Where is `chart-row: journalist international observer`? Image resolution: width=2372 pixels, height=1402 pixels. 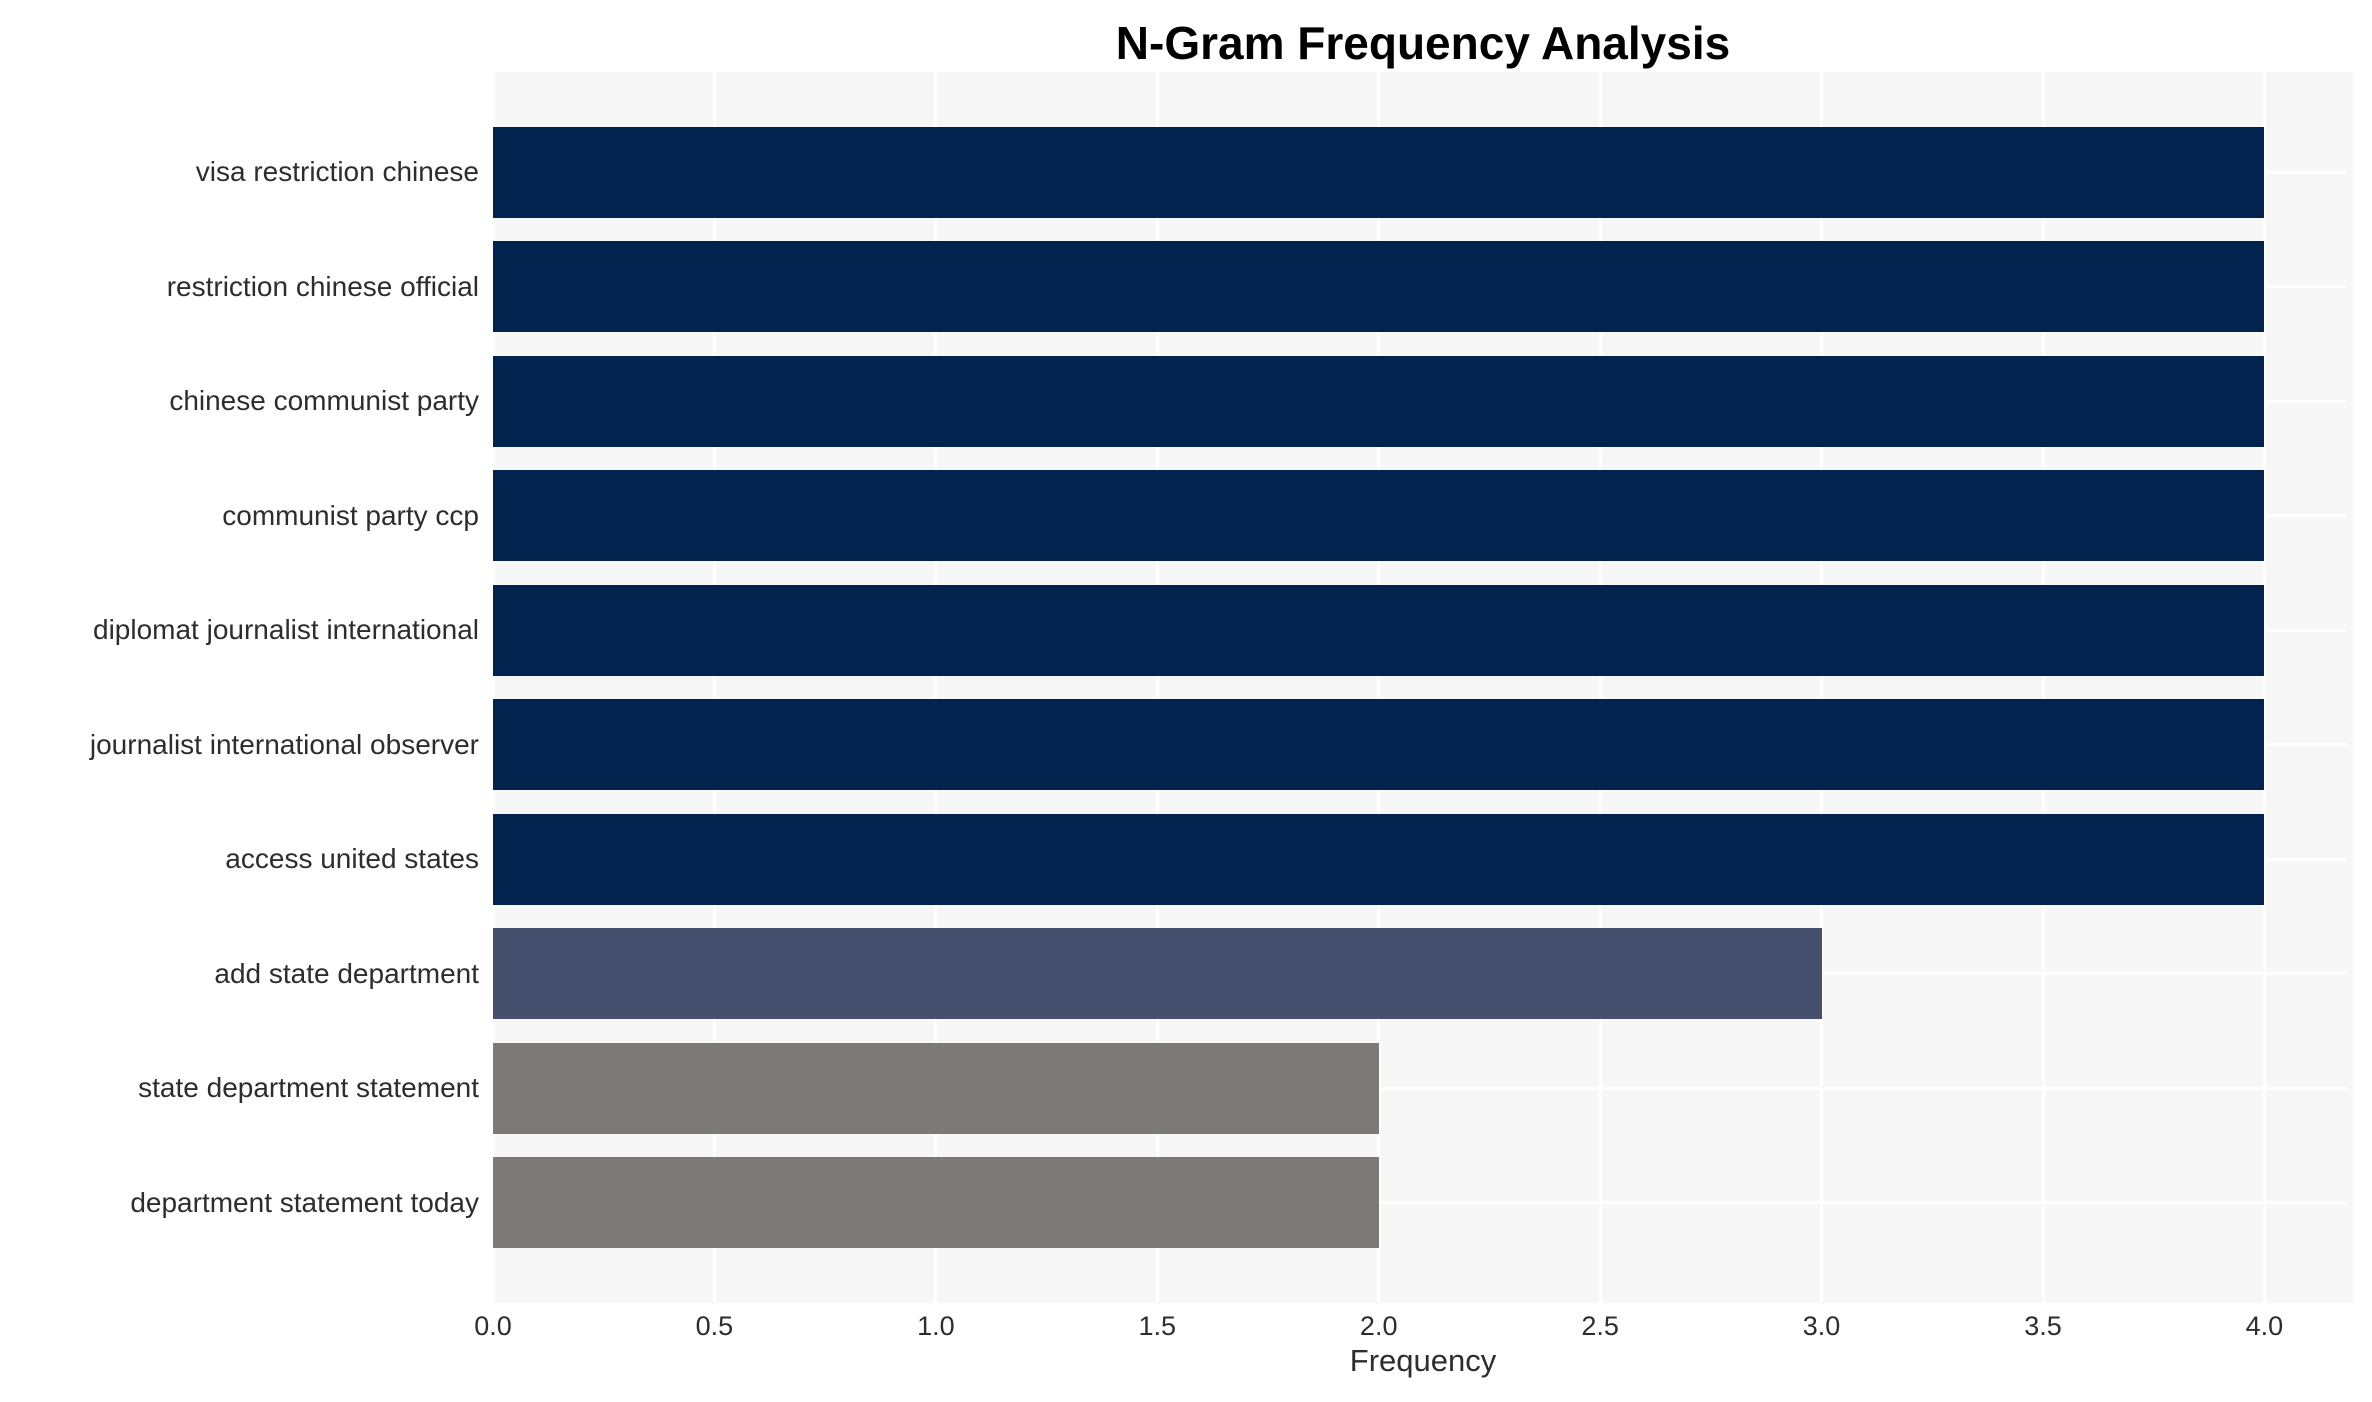 chart-row: journalist international observer is located at coordinates (1176, 745).